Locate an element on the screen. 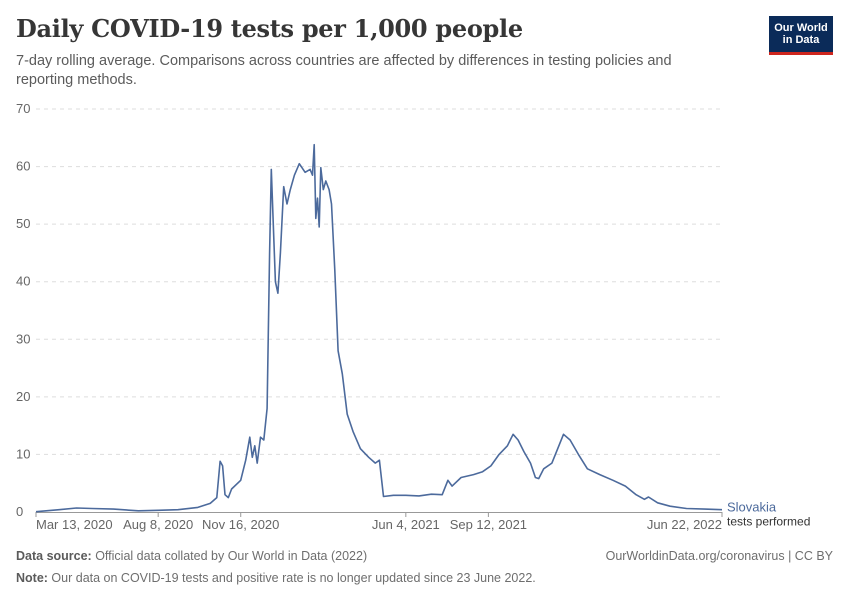 This screenshot has height=600, width=850. y-tick-label: 50 is located at coordinates (23, 223).